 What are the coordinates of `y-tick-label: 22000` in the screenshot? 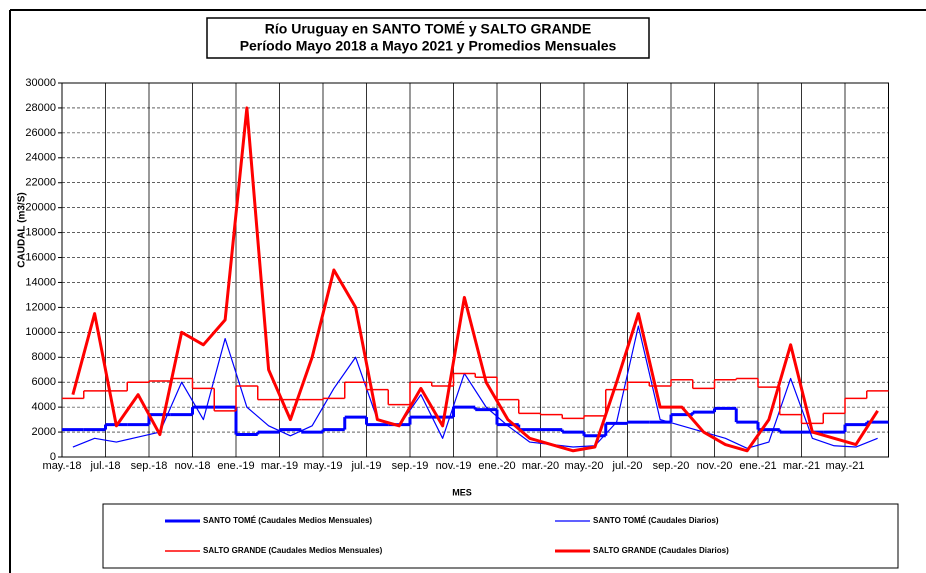 It's located at (40, 183).